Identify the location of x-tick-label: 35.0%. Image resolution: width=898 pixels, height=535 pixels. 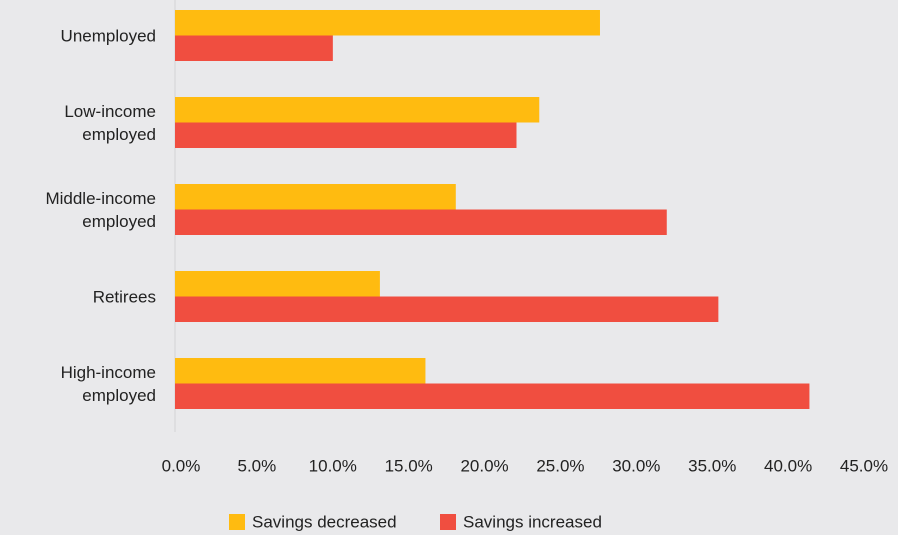
(712, 465).